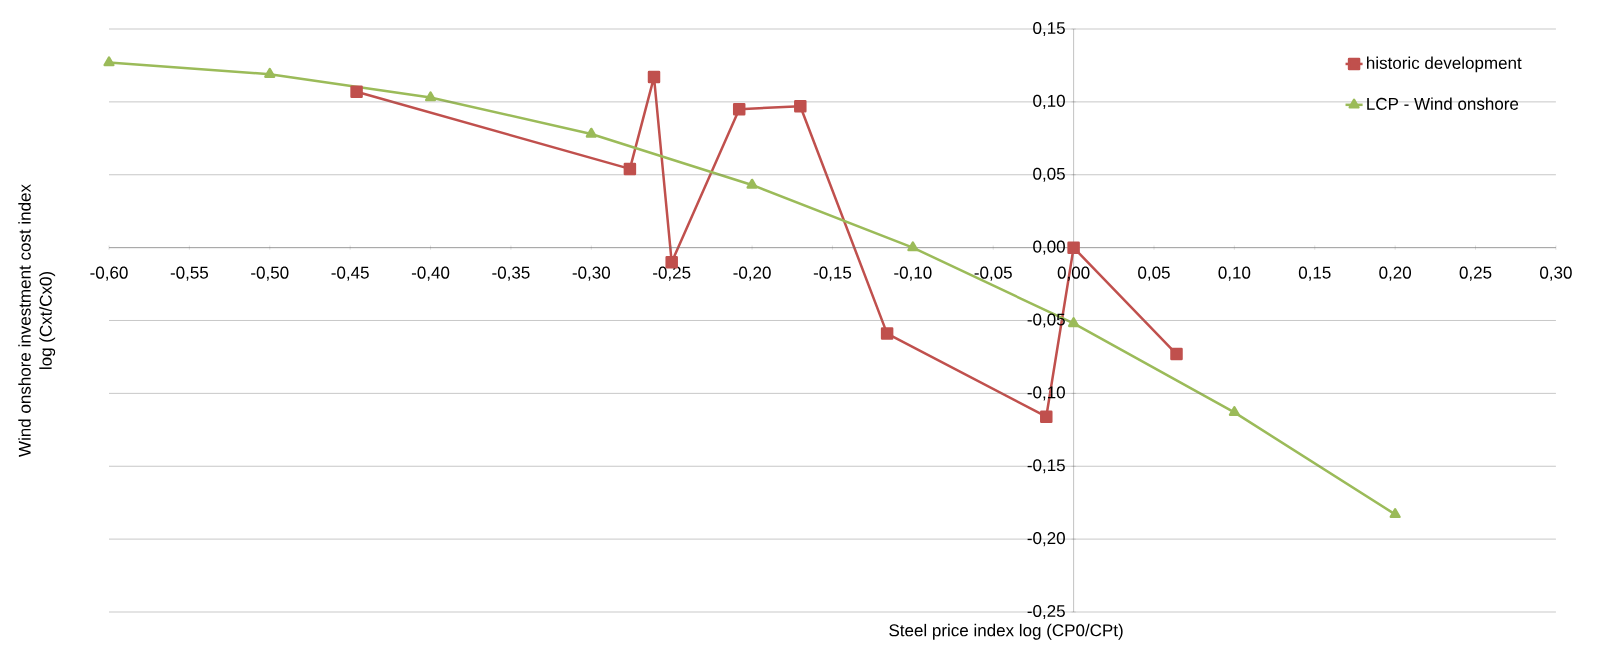 Image resolution: width=1600 pixels, height=665 pixels. Describe the element at coordinates (109, 273) in the screenshot. I see `x-tick-label: -0,60` at that location.